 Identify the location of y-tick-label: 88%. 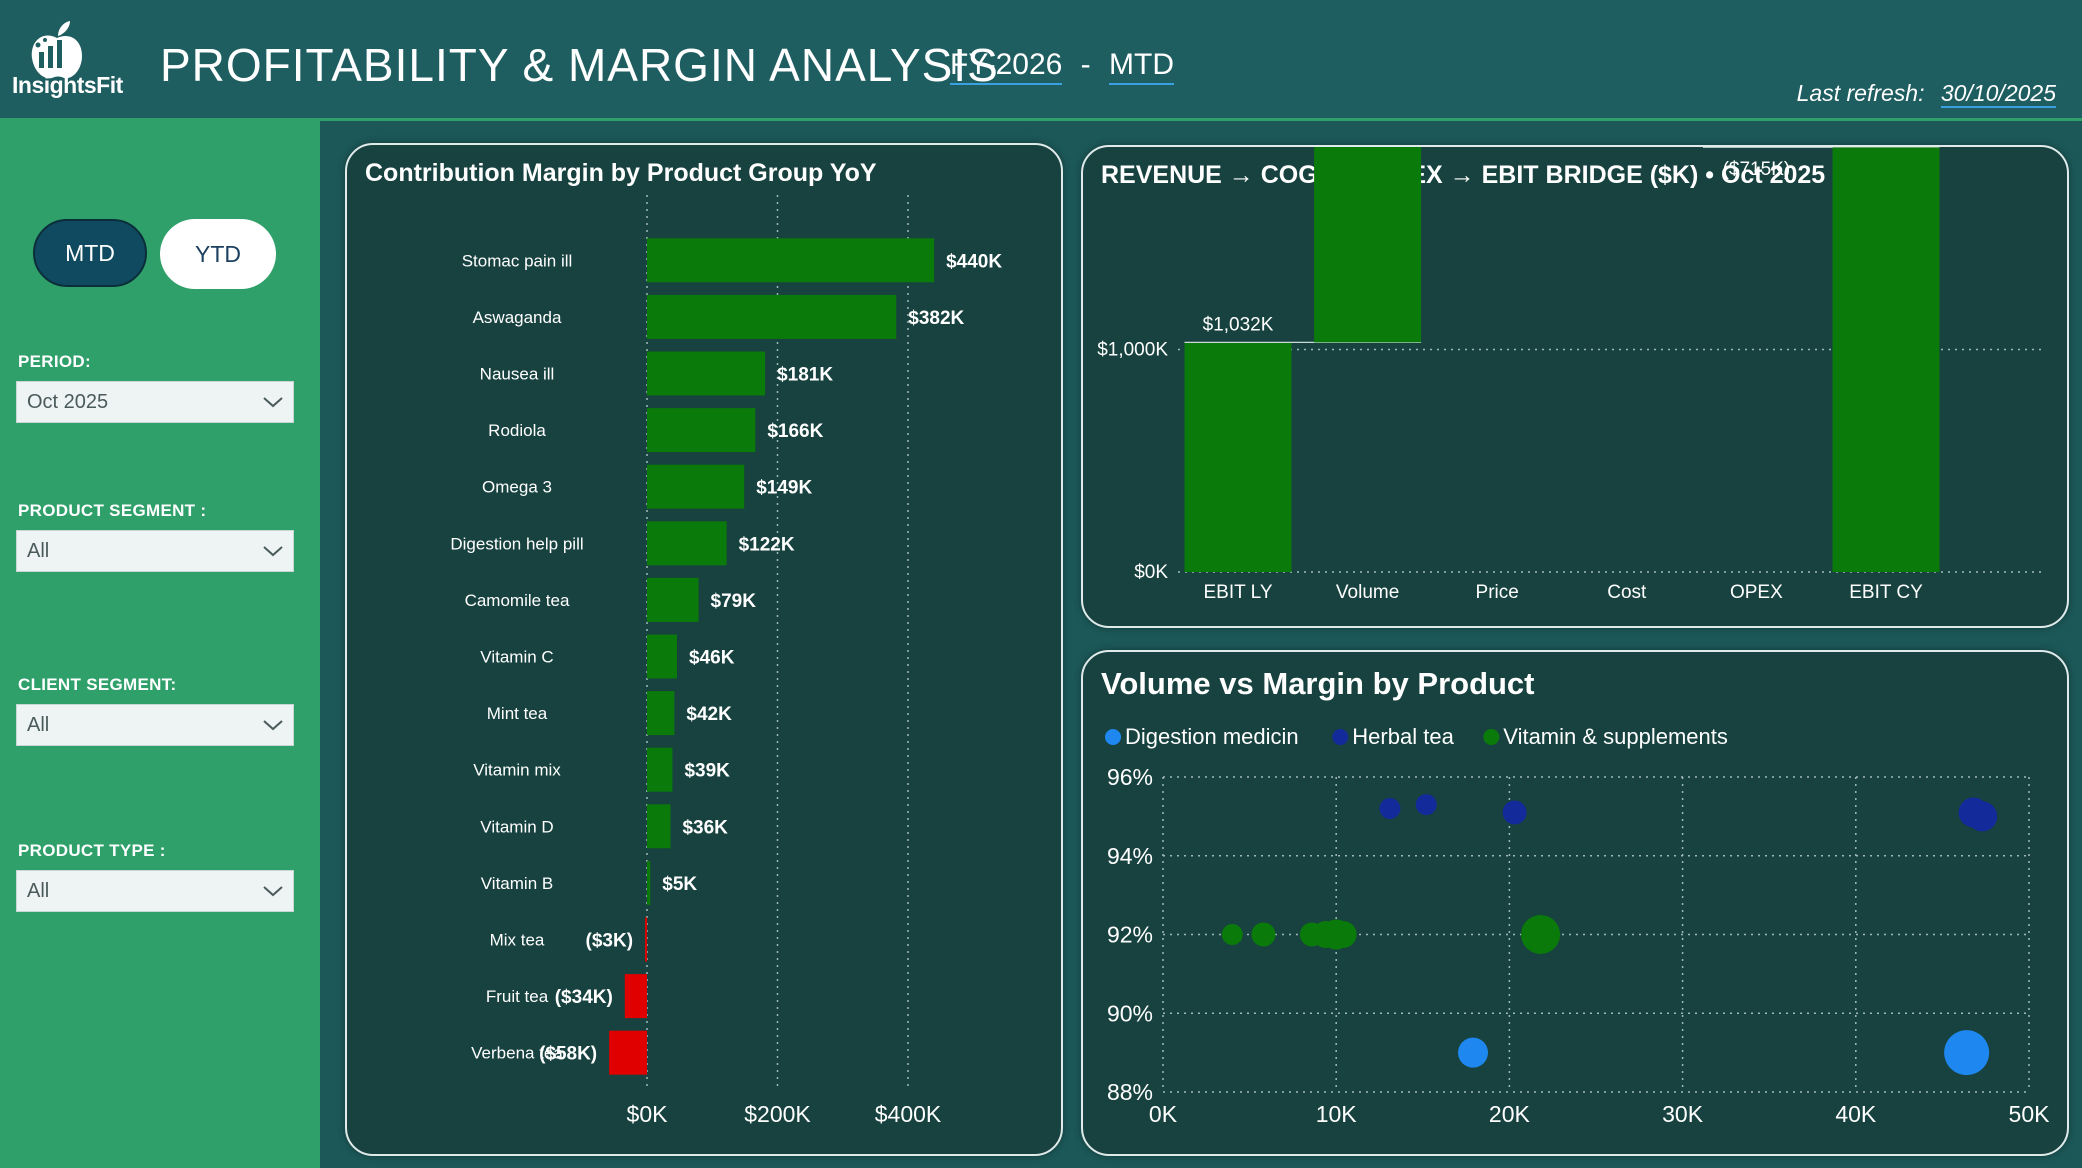
(1130, 1092).